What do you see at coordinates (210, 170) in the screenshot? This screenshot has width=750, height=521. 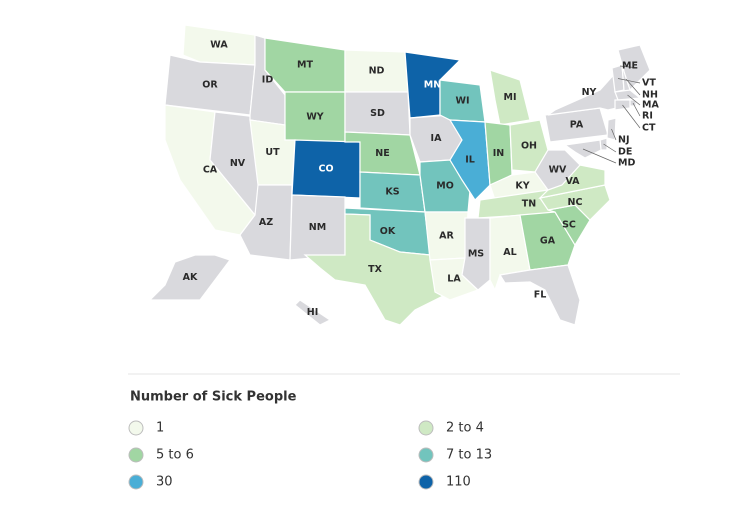 I see `state-label: CA` at bounding box center [210, 170].